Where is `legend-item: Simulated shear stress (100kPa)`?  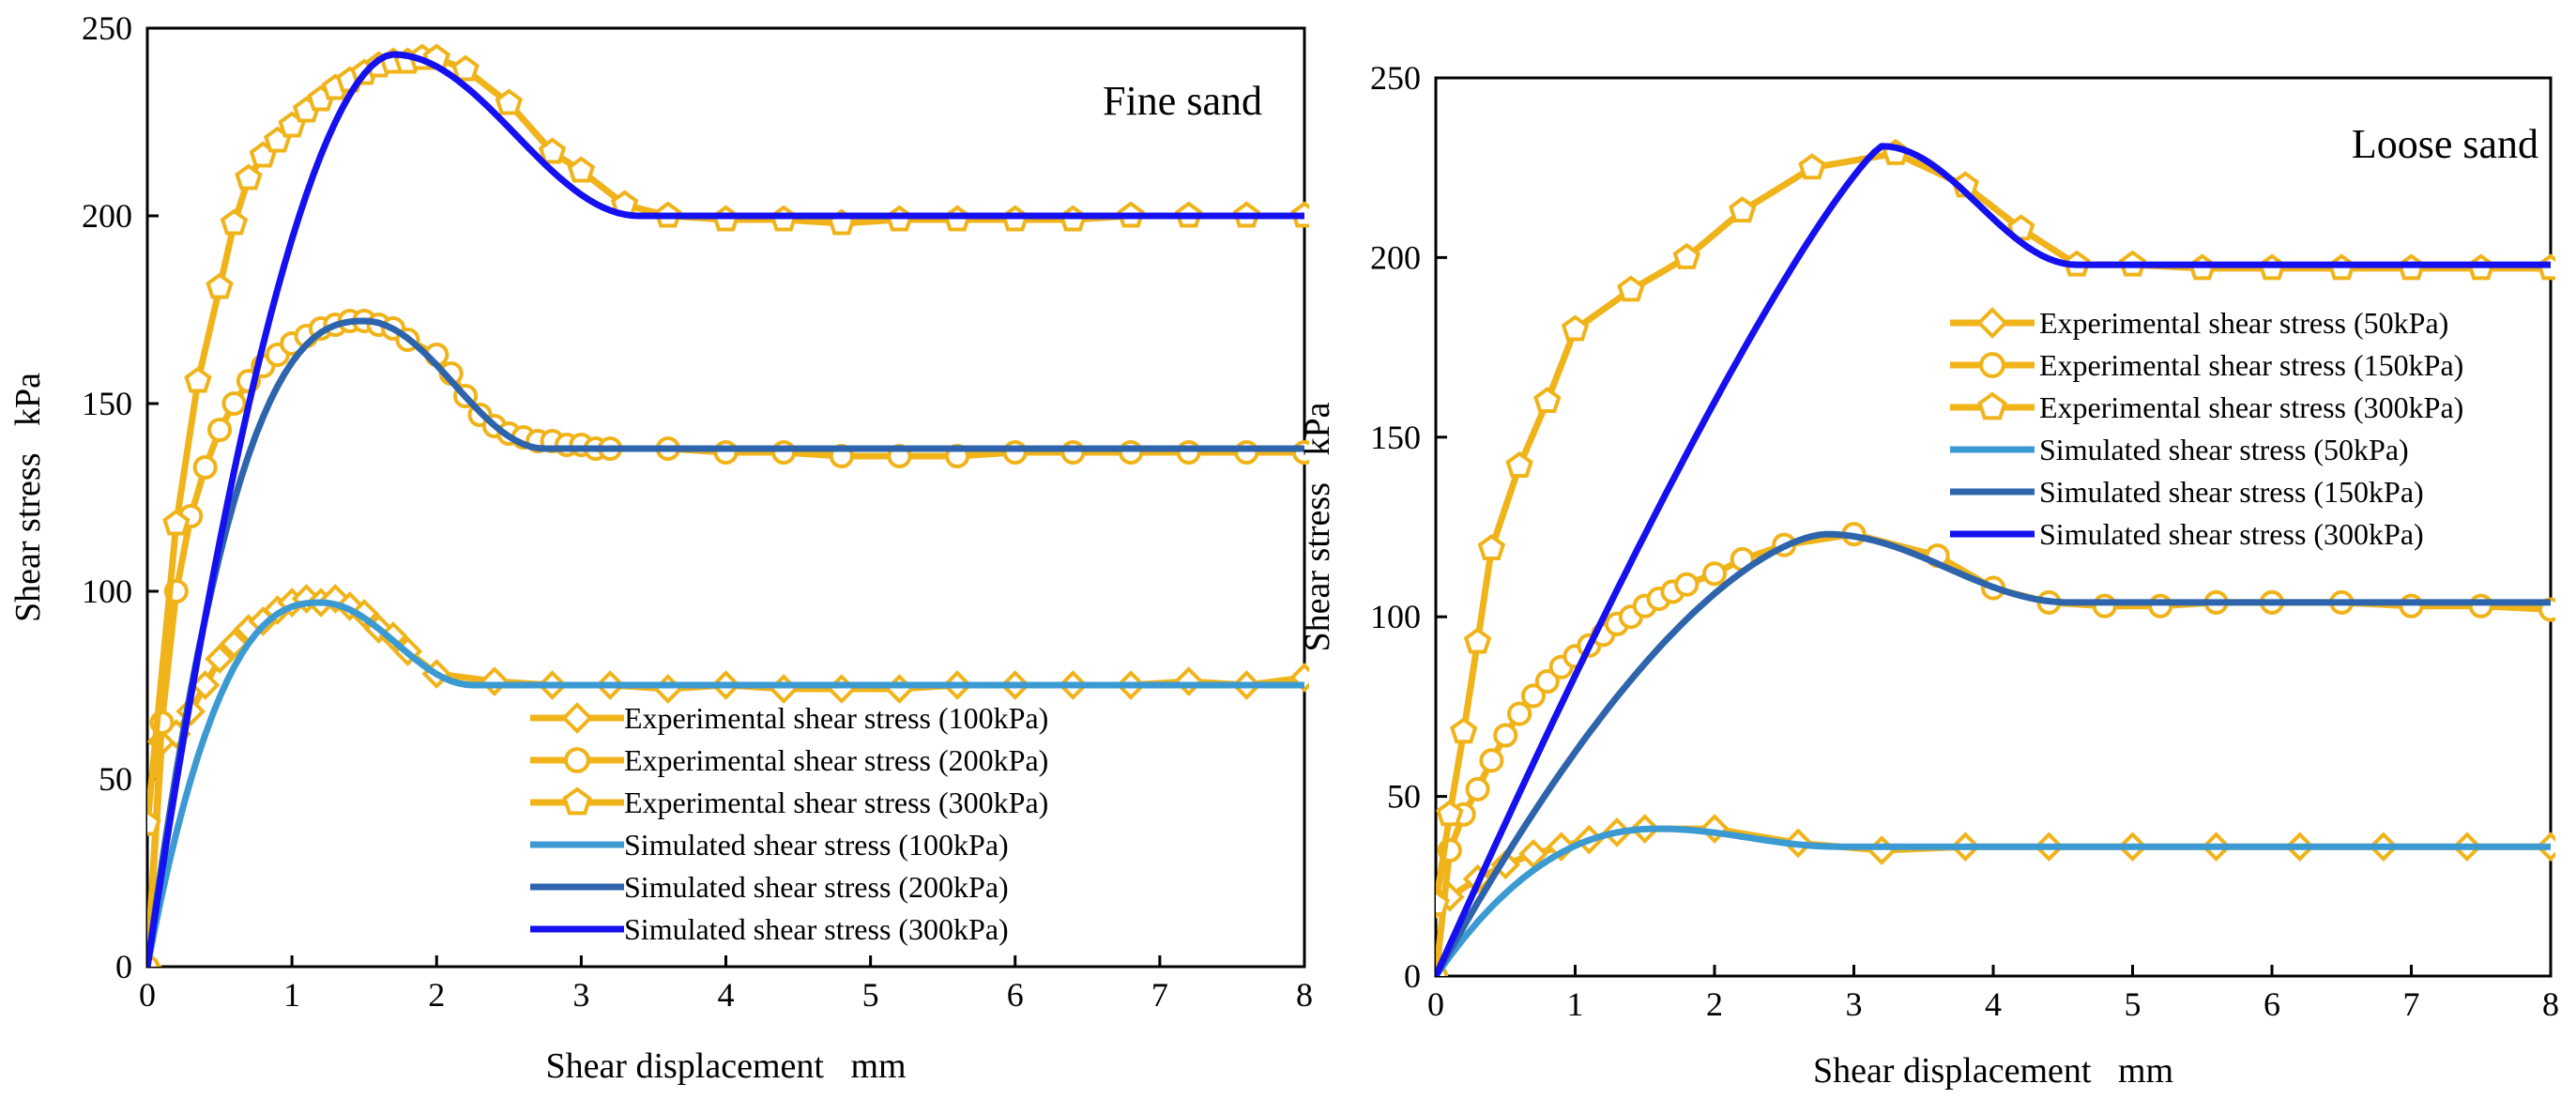
legend-item: Simulated shear stress (100kPa) is located at coordinates (769, 845).